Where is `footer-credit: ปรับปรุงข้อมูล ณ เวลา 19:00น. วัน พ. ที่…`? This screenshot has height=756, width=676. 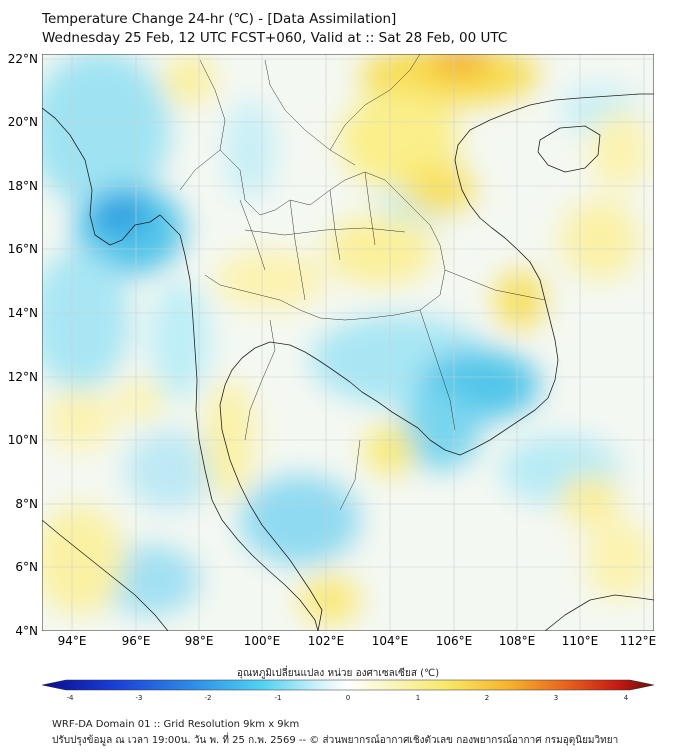
footer-credit: ปรับปรุงข้อมูล ณ เวลา 19:00น. วัน พ. ที่… is located at coordinates (335, 740).